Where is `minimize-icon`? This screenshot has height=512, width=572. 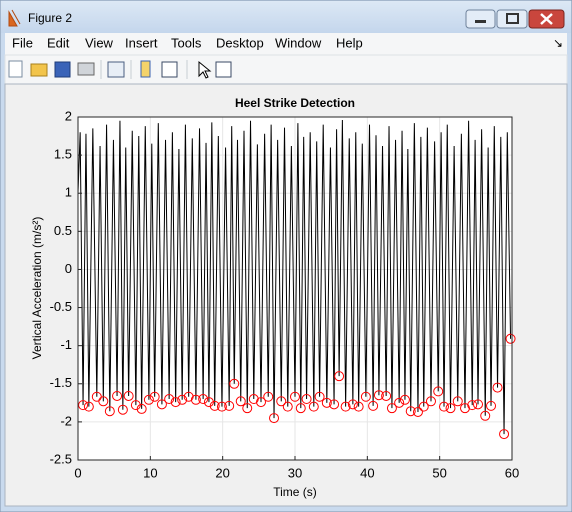
minimize-icon is located at coordinates (480, 21).